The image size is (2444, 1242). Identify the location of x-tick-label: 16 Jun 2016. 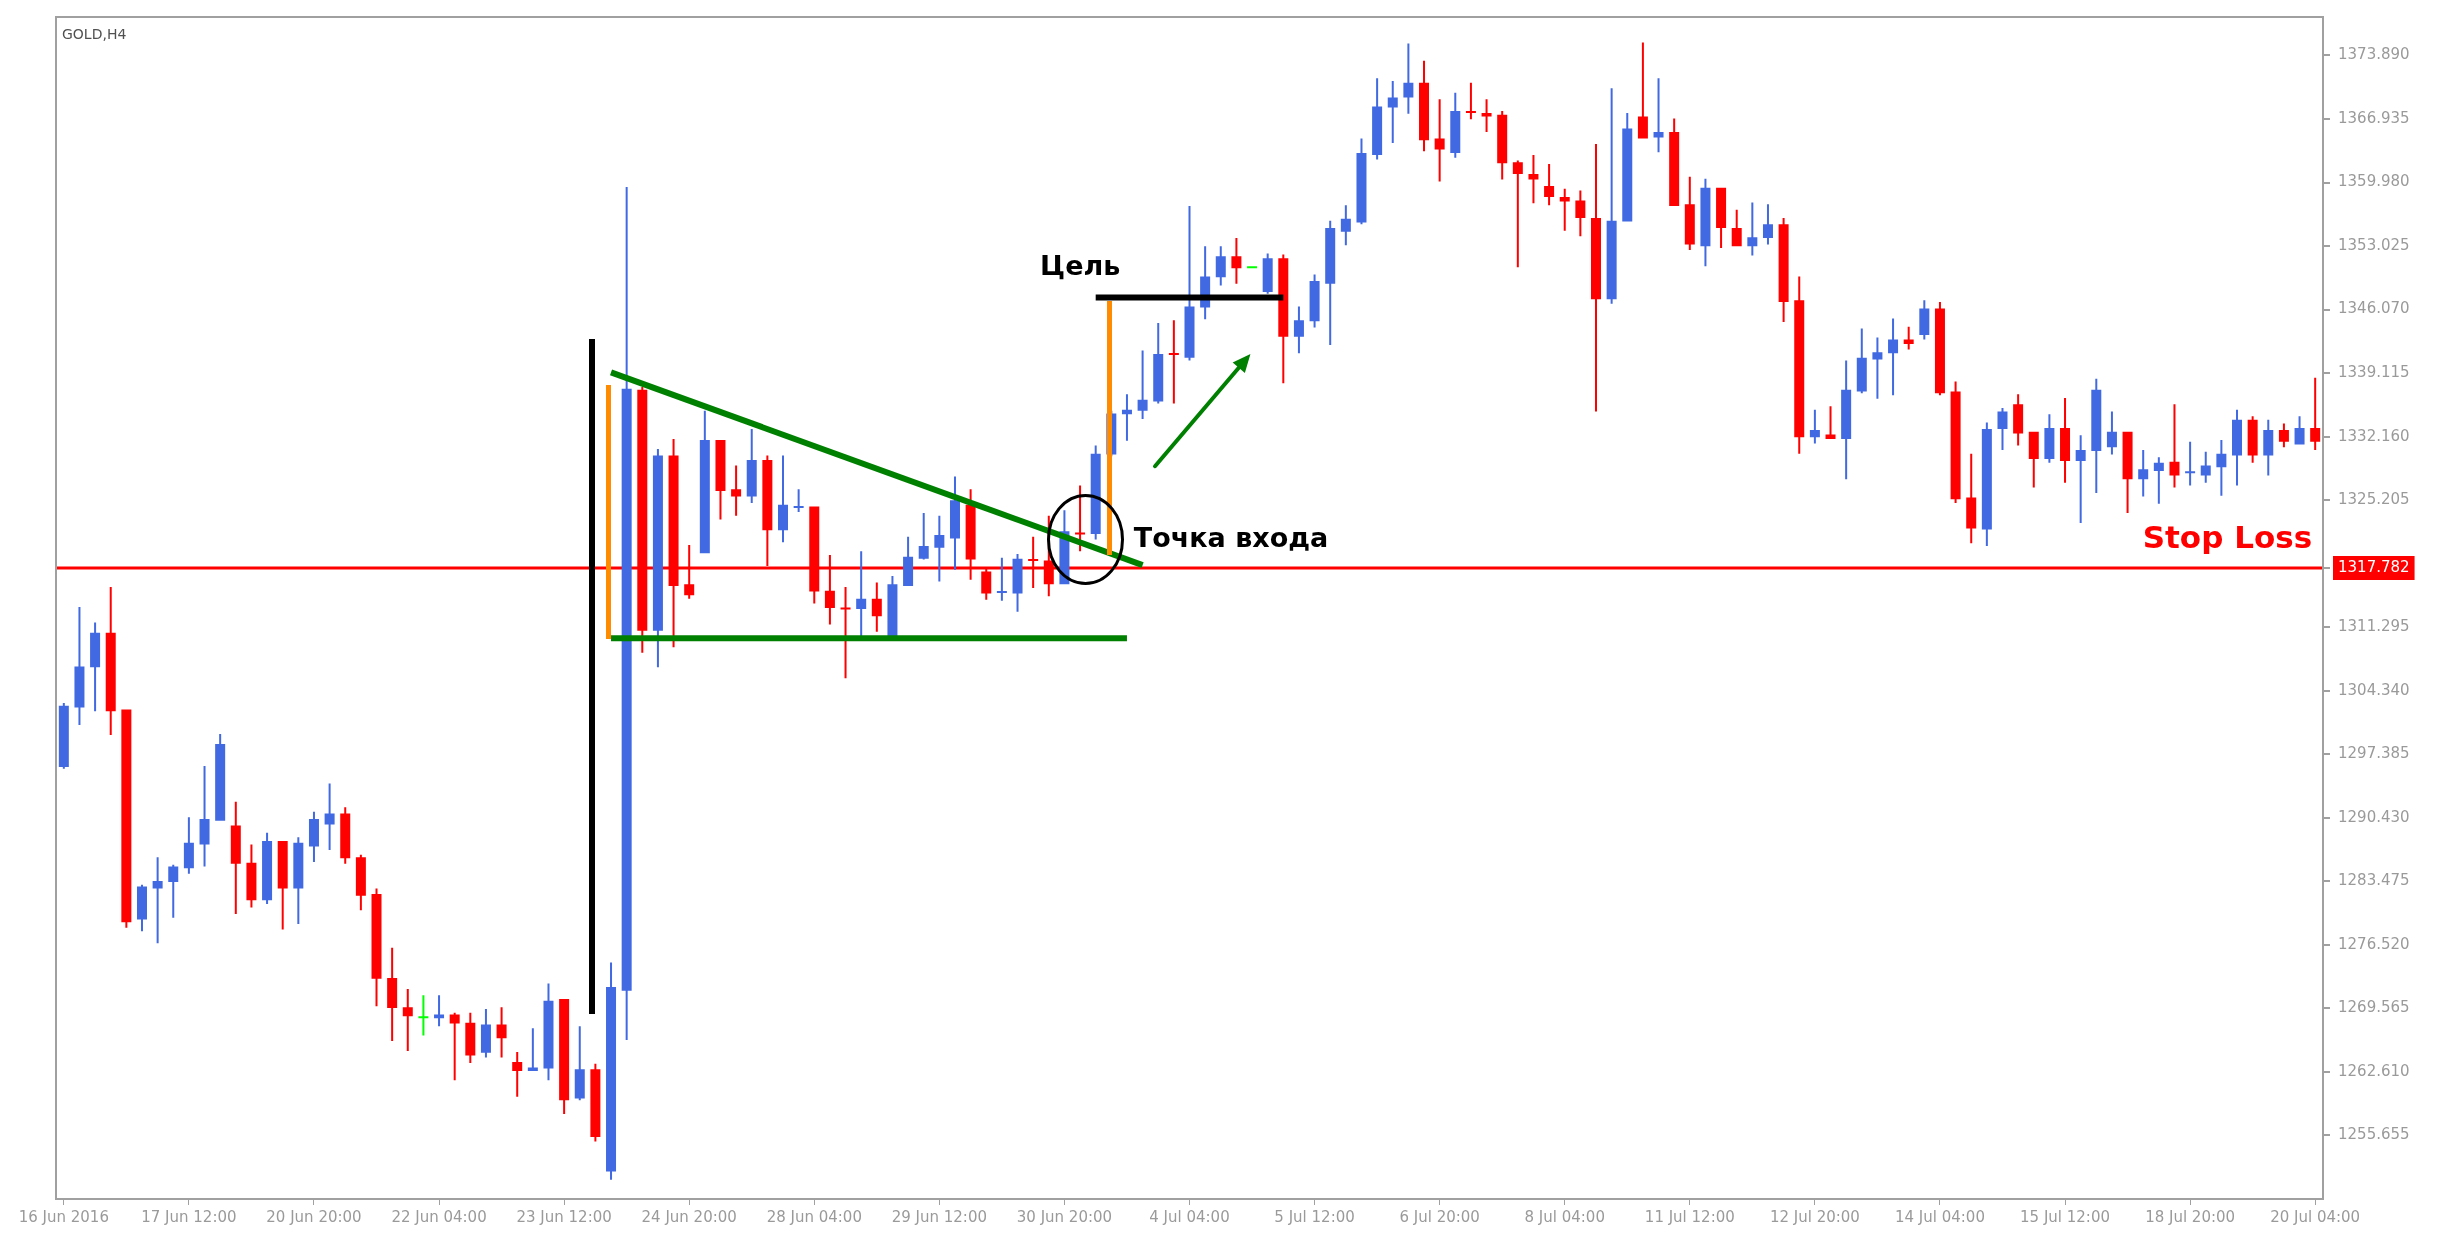
(63, 1216).